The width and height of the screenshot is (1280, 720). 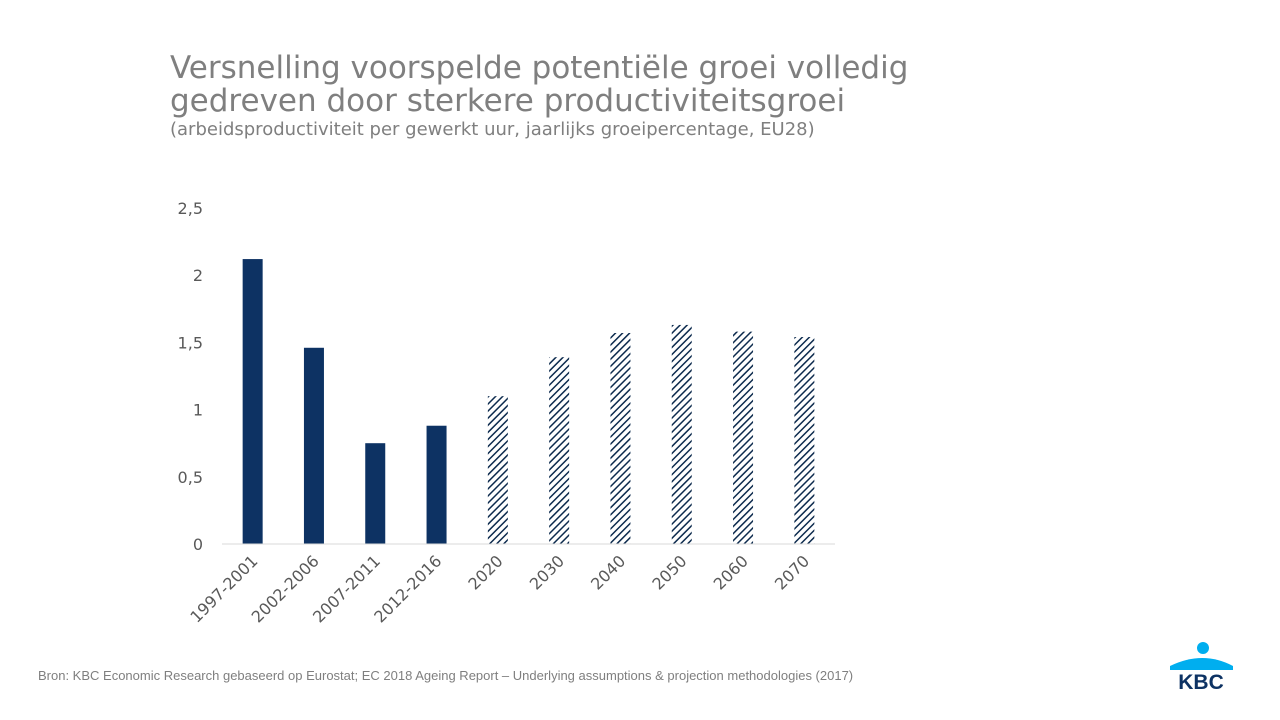 I want to click on x-tick-label: 2050, so click(x=669, y=572).